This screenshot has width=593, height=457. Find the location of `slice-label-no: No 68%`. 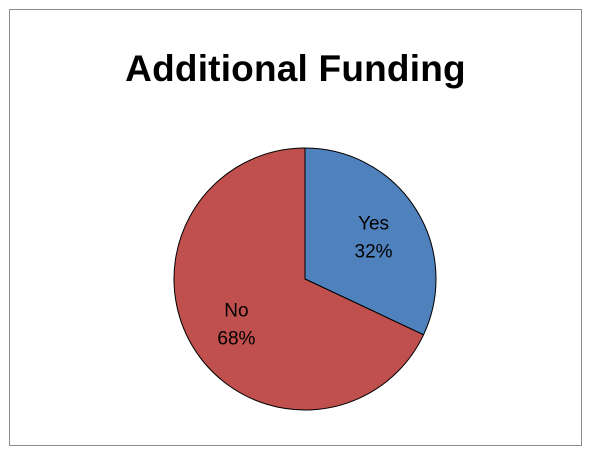

slice-label-no: No 68% is located at coordinates (236, 325).